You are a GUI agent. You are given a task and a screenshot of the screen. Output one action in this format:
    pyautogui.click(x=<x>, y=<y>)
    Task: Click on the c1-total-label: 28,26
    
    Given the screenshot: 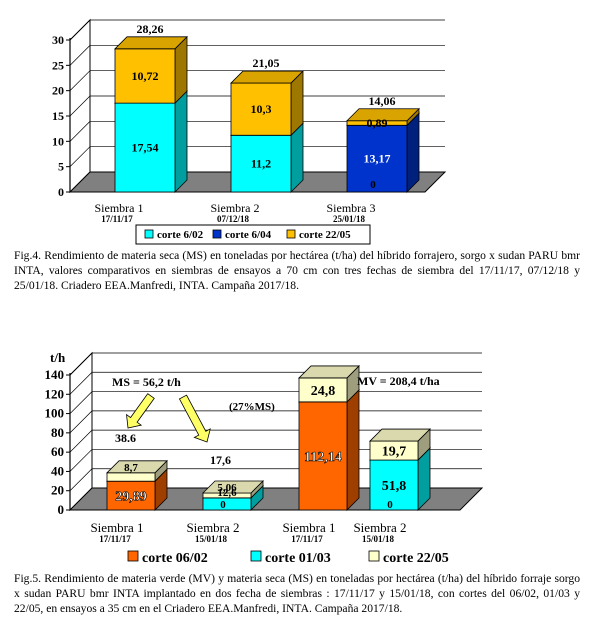 What is the action you would take?
    pyautogui.click(x=150, y=29)
    